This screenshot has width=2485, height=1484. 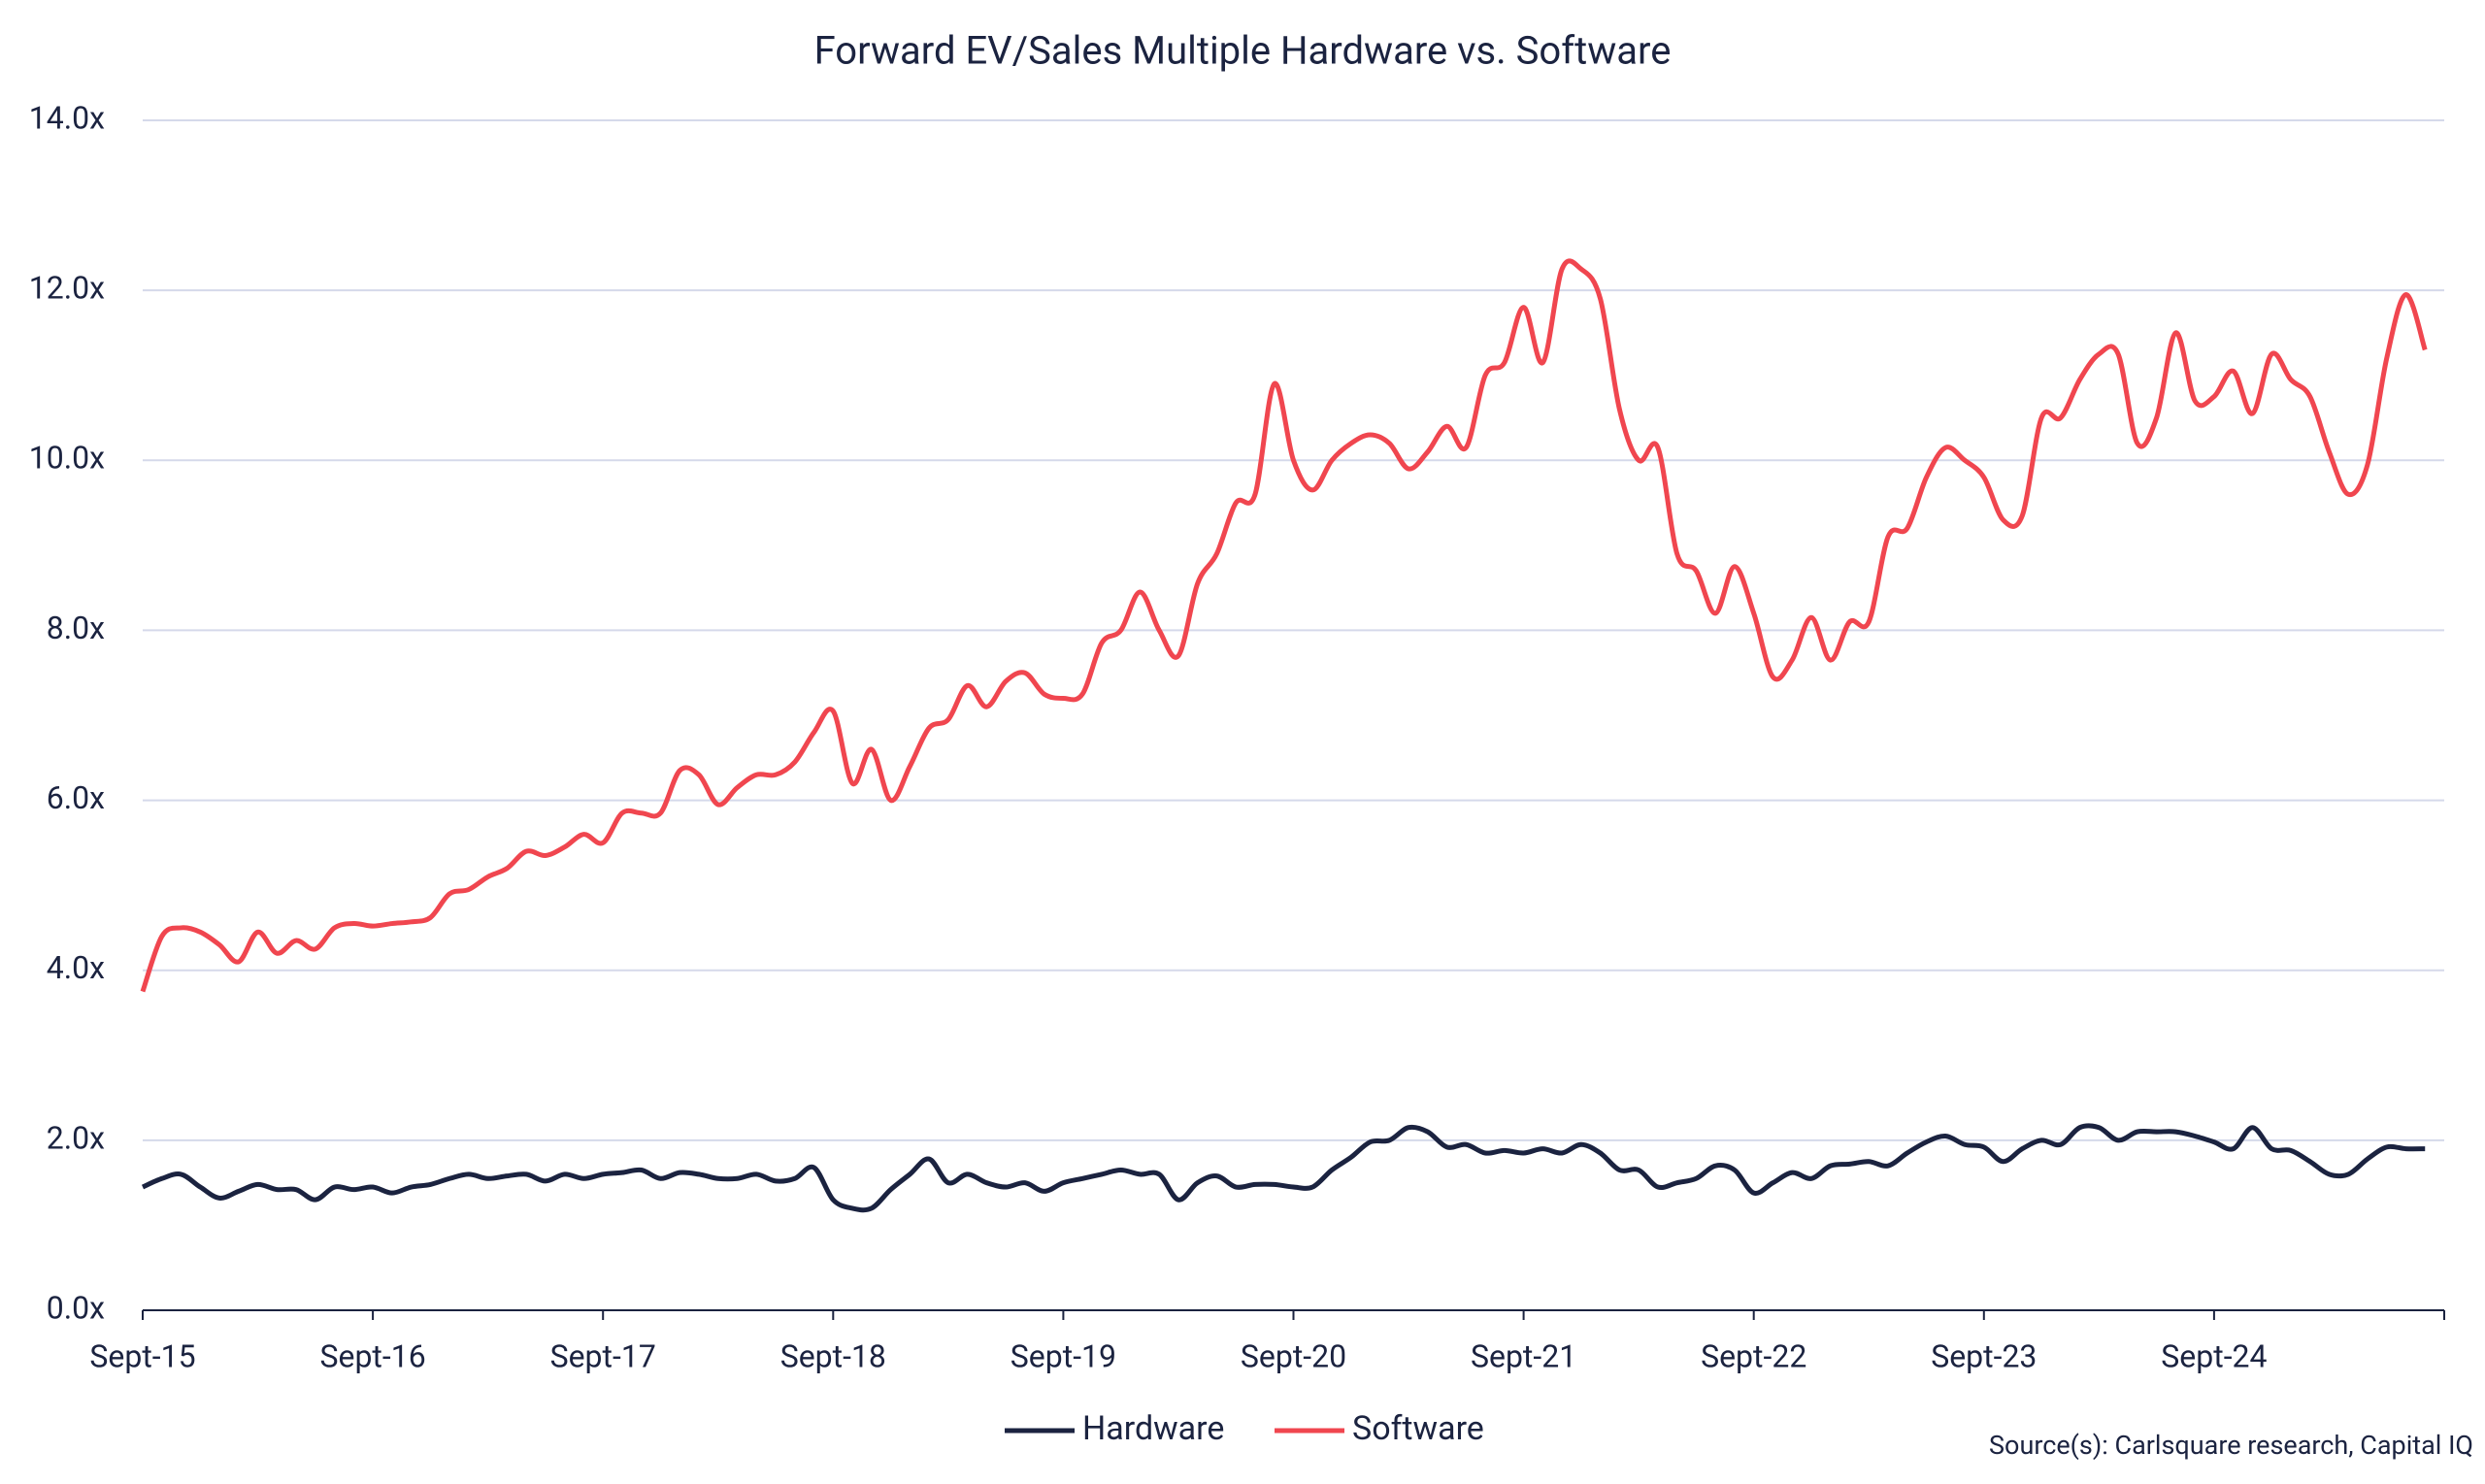 What do you see at coordinates (1283, 1168) in the screenshot?
I see `series-line` at bounding box center [1283, 1168].